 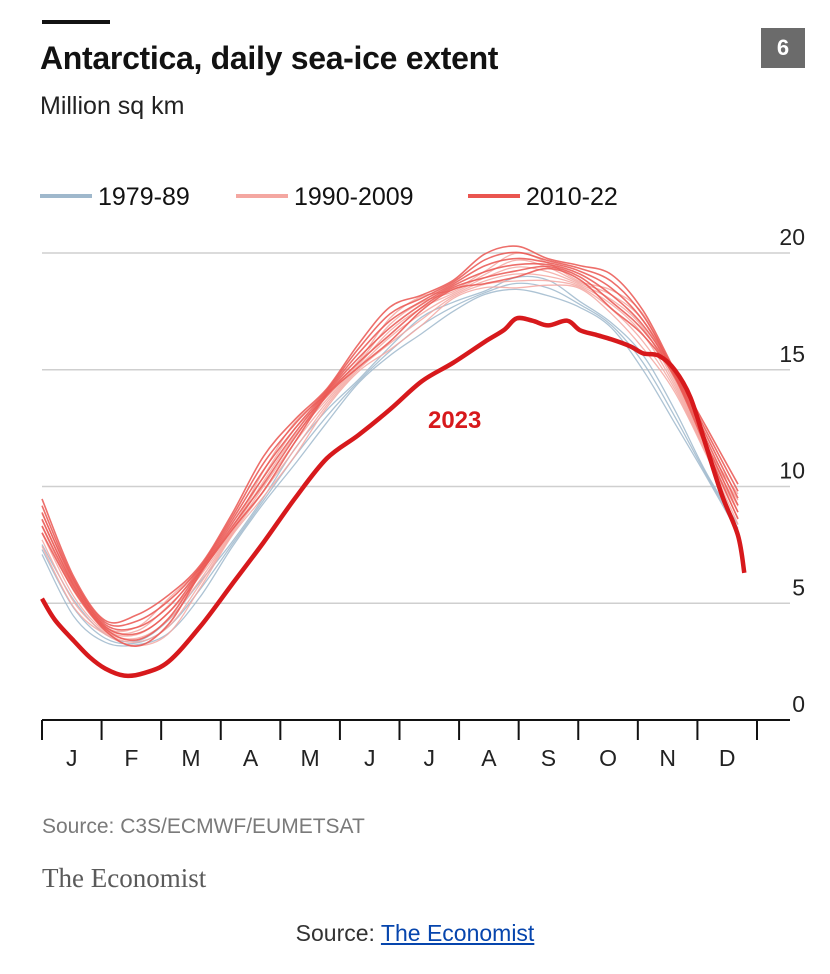 I want to click on legend-label: 1979-89, so click(x=144, y=197).